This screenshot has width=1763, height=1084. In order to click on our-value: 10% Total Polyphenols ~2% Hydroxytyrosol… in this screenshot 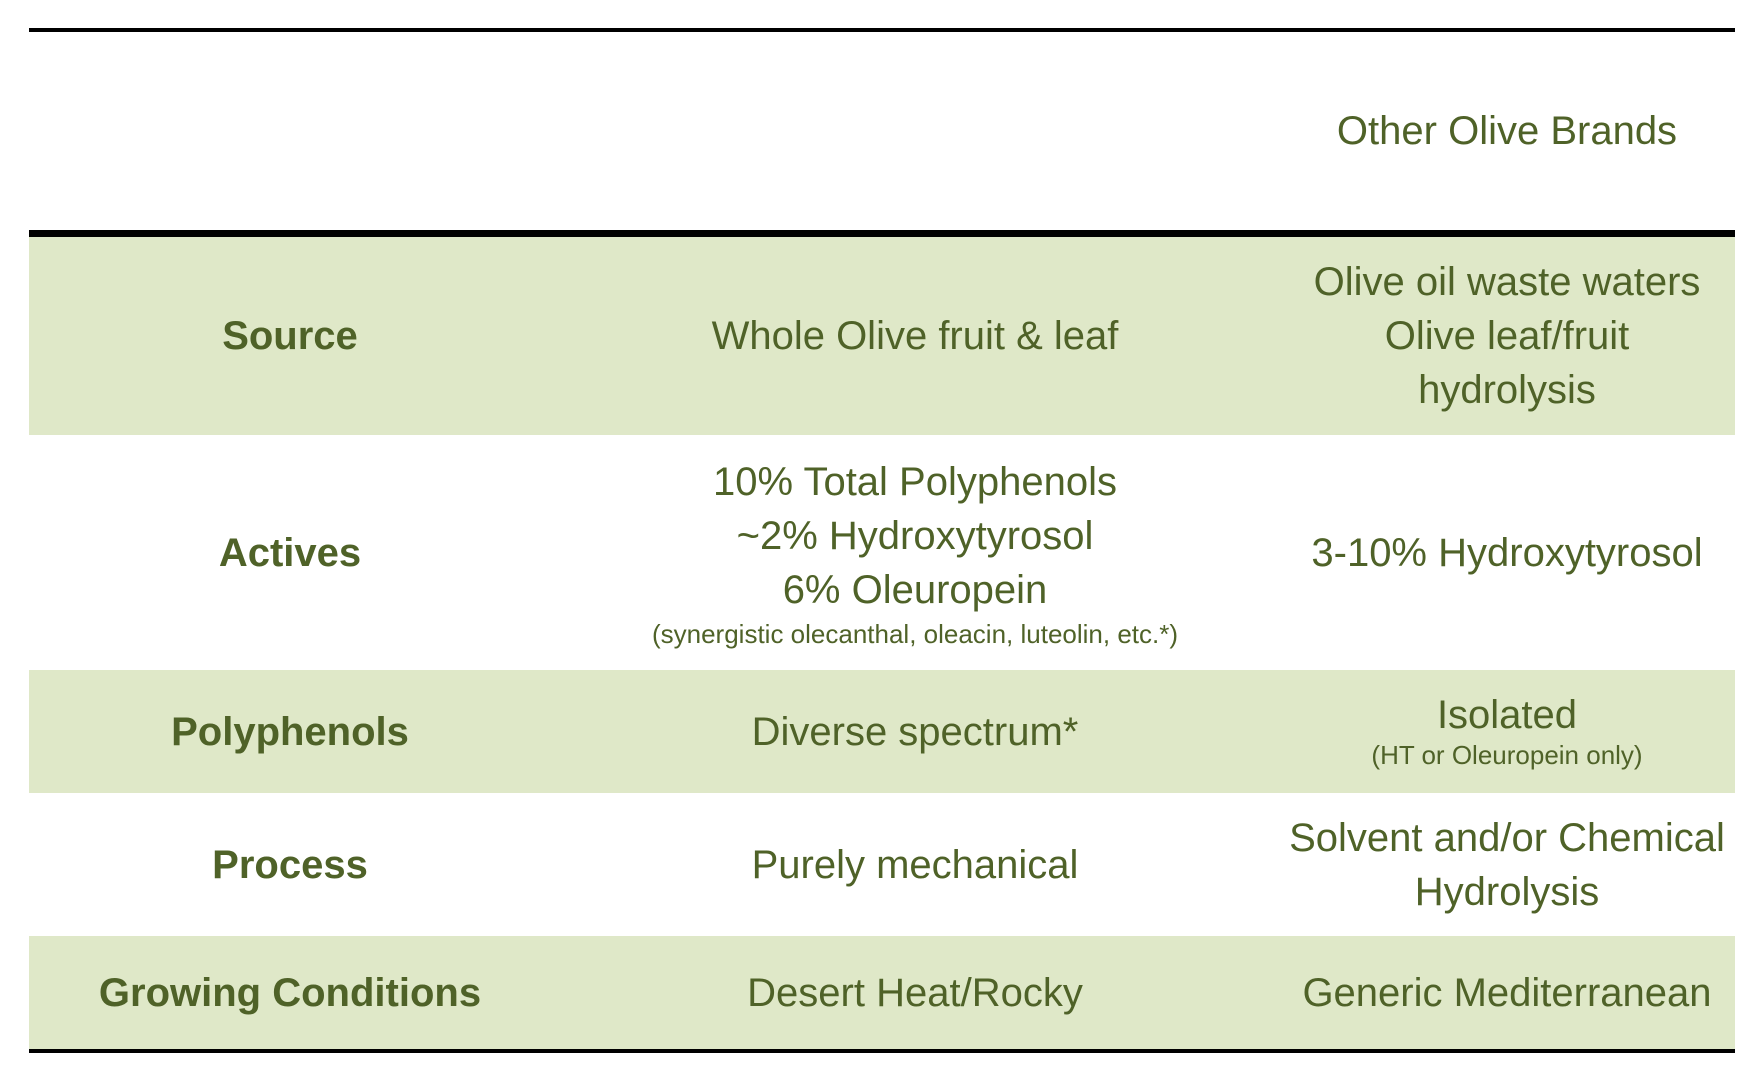, I will do `click(915, 553)`.